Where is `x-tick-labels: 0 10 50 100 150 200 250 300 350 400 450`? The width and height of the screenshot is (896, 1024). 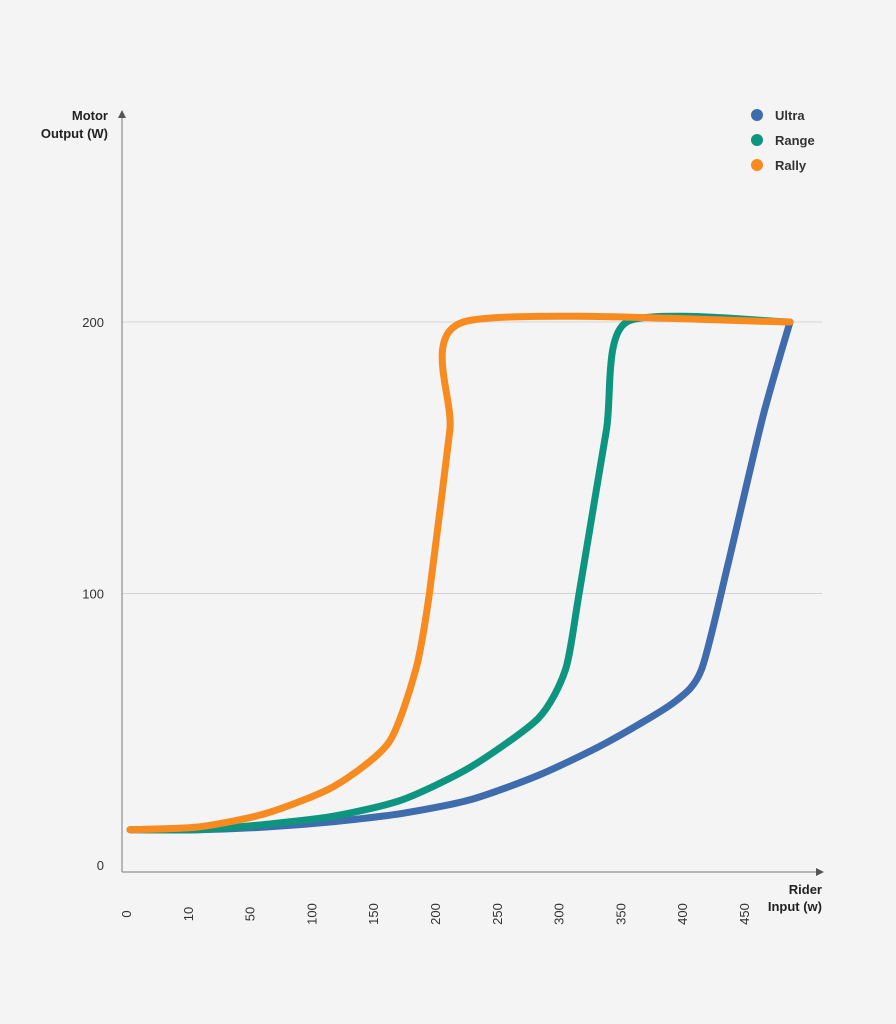
x-tick-labels: 0 10 50 100 150 200 250 300 350 400 450 is located at coordinates (435, 914).